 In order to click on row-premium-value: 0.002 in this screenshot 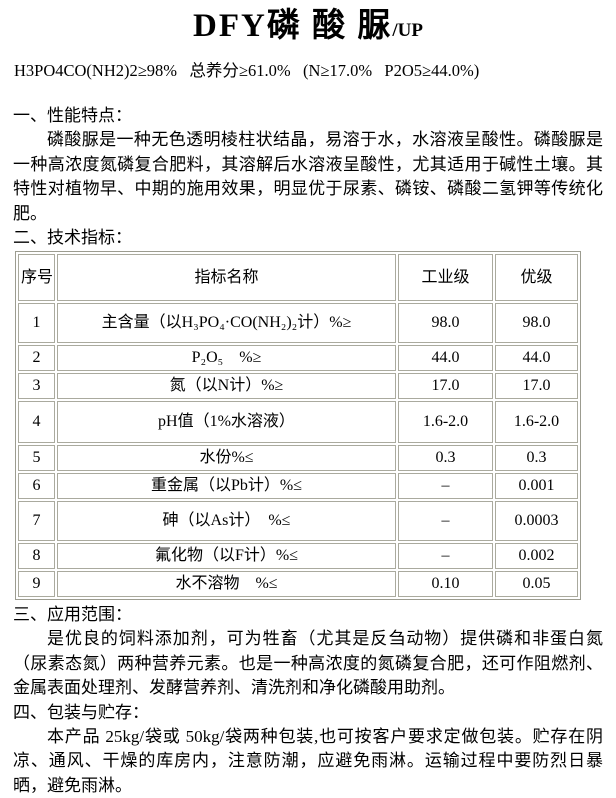, I will do `click(536, 556)`.